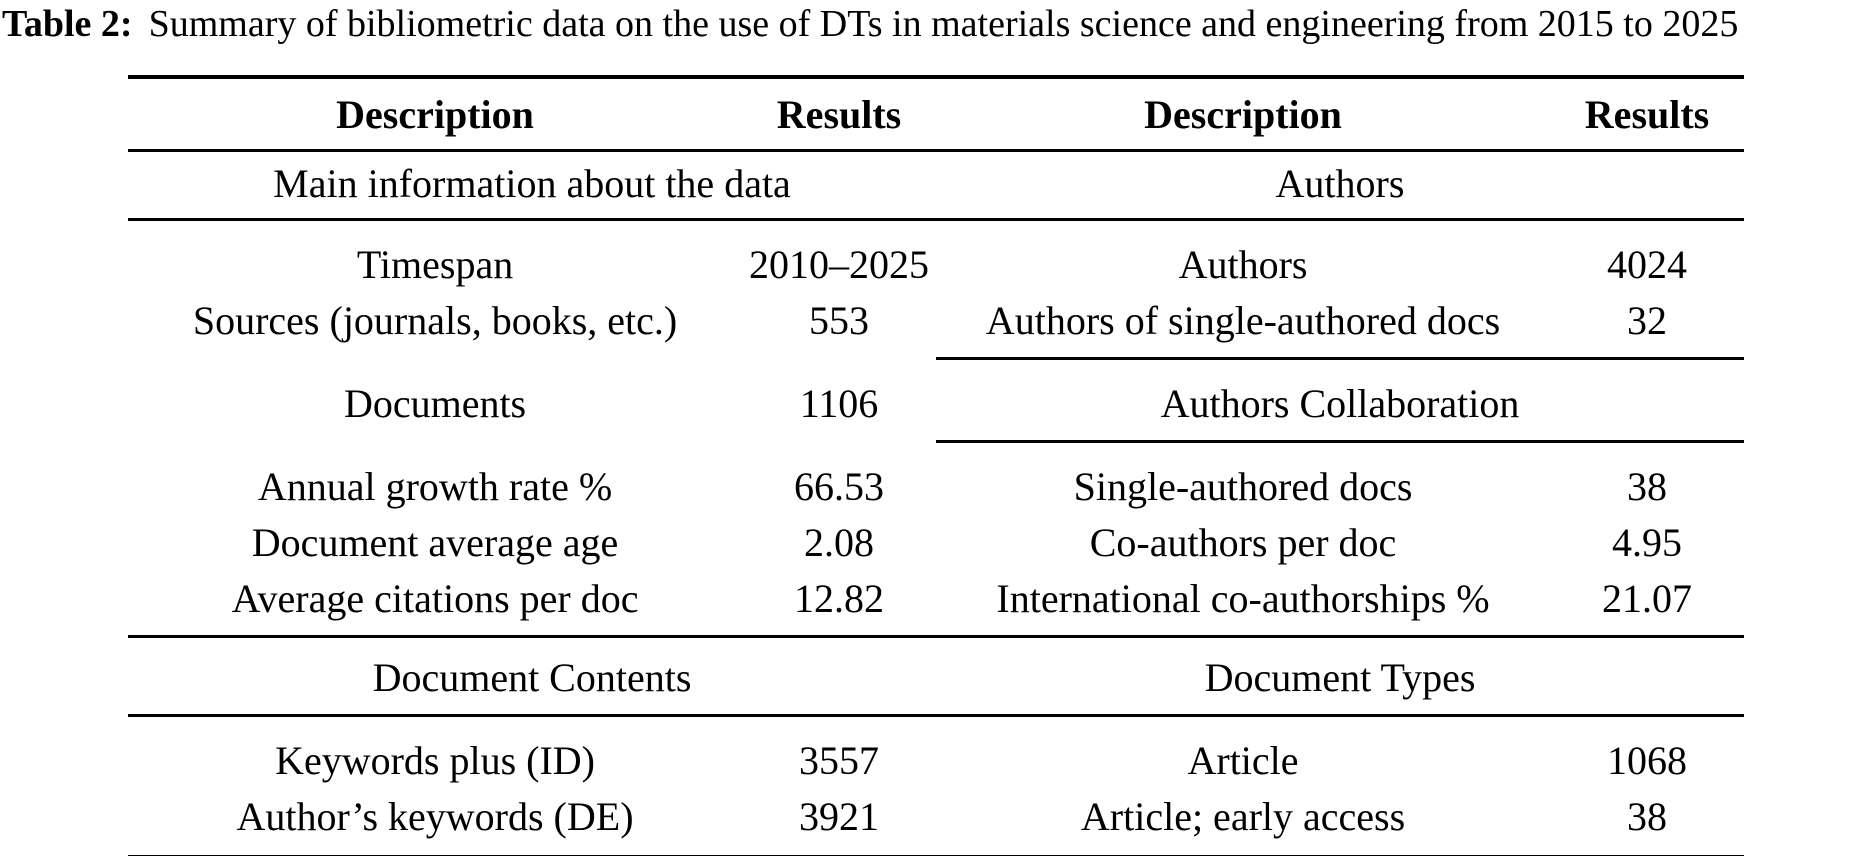  I want to click on section-header-authors-collaboration: Authors Collaboration, so click(1339, 400).